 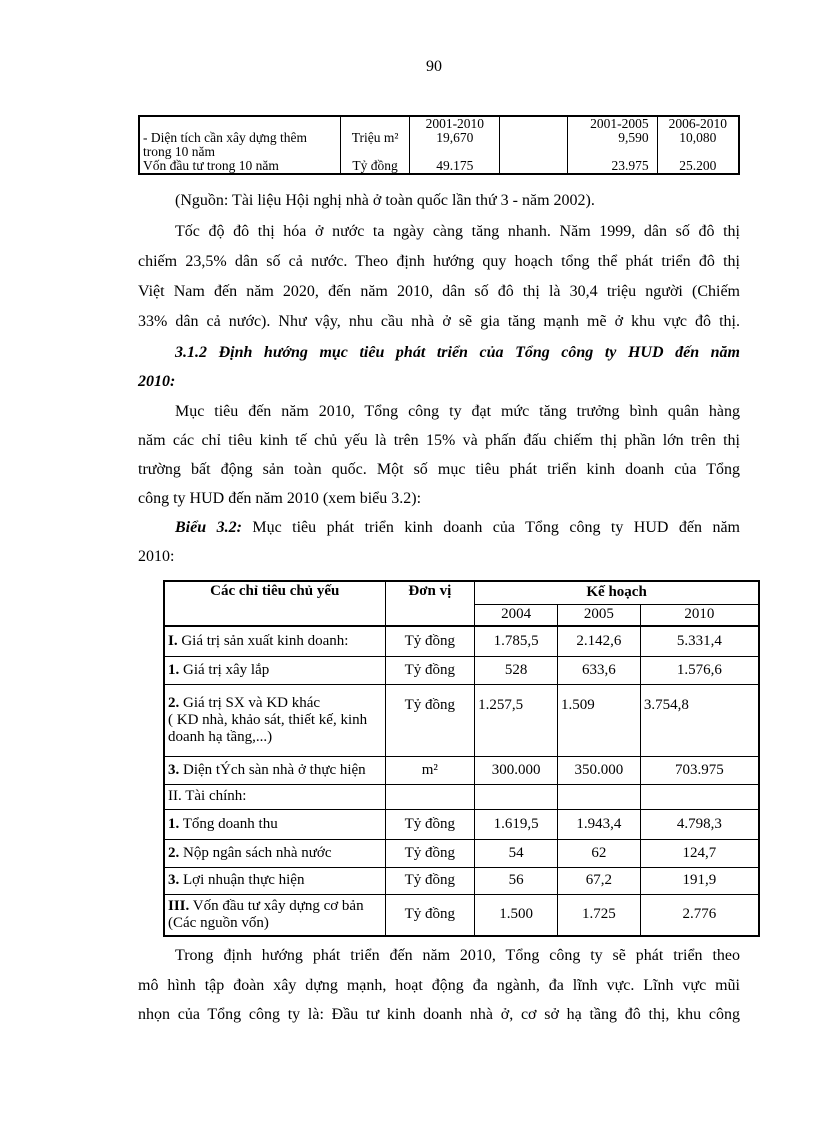 What do you see at coordinates (157, 381) in the screenshot?
I see `section-heading: 2010:` at bounding box center [157, 381].